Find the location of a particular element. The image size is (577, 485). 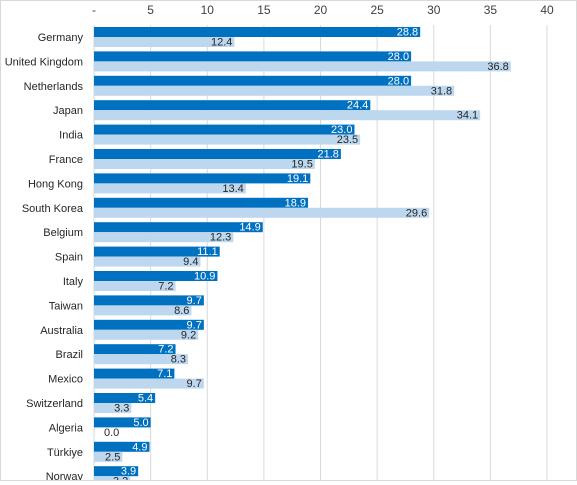

category-label: France is located at coordinates (66, 160).